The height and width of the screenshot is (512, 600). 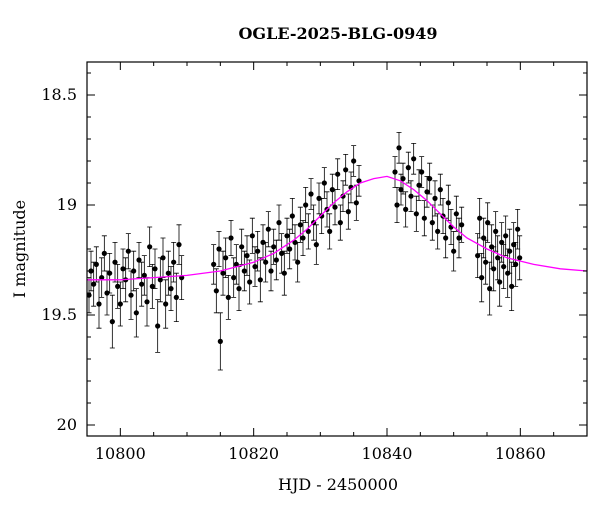 What do you see at coordinates (59, 94) in the screenshot?
I see `y-tick-label: 18.5` at bounding box center [59, 94].